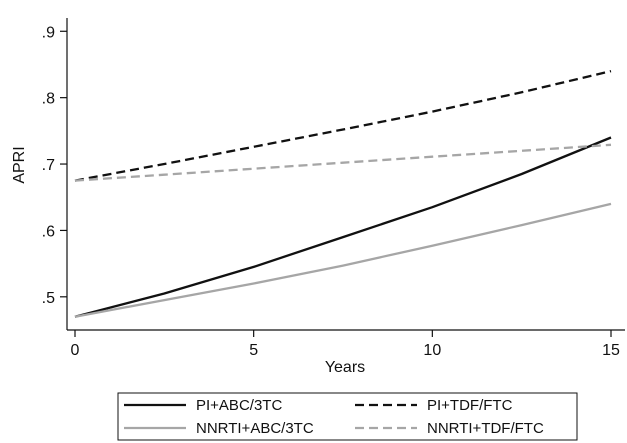 Image resolution: width=627 pixels, height=443 pixels. Describe the element at coordinates (75, 350) in the screenshot. I see `x-tick-label: 0` at that location.